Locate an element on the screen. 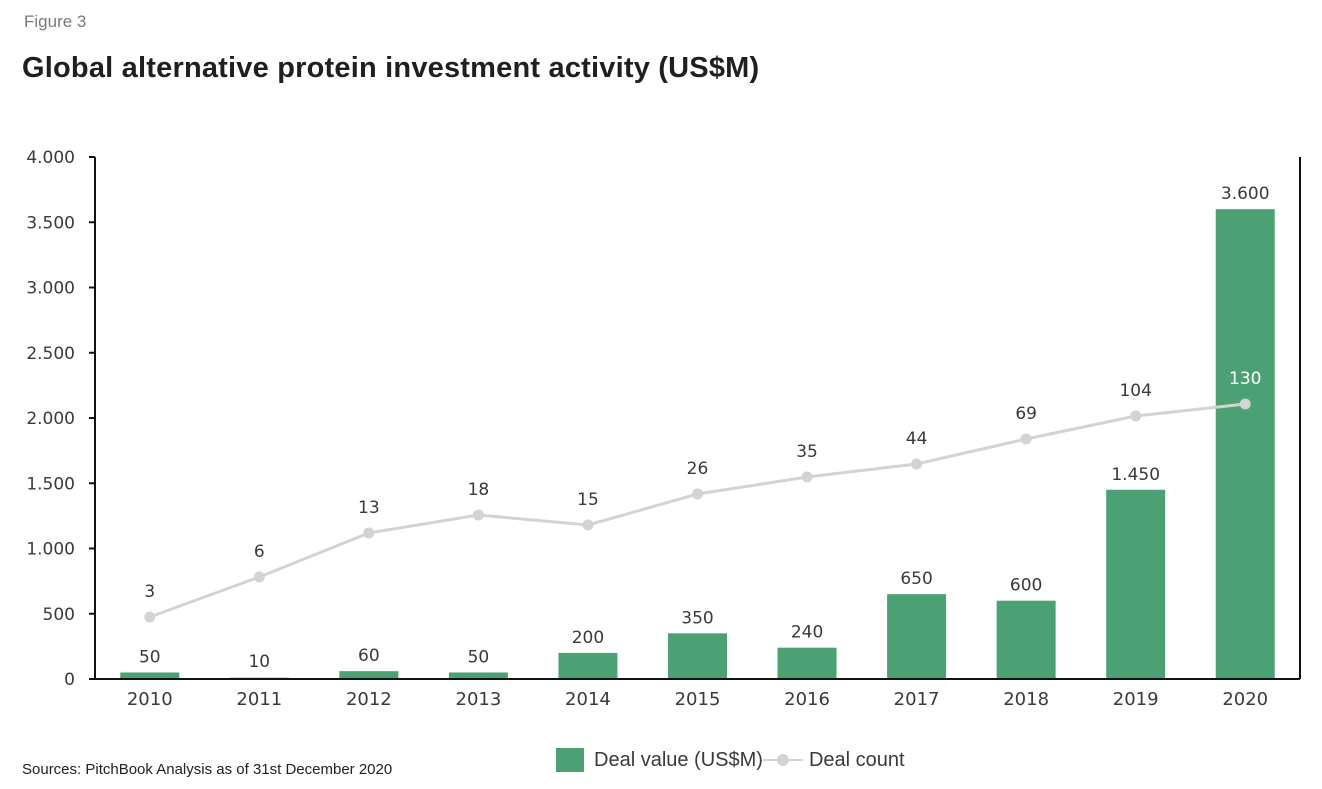 This screenshot has width=1322, height=789. bar-2015 is located at coordinates (697, 656).